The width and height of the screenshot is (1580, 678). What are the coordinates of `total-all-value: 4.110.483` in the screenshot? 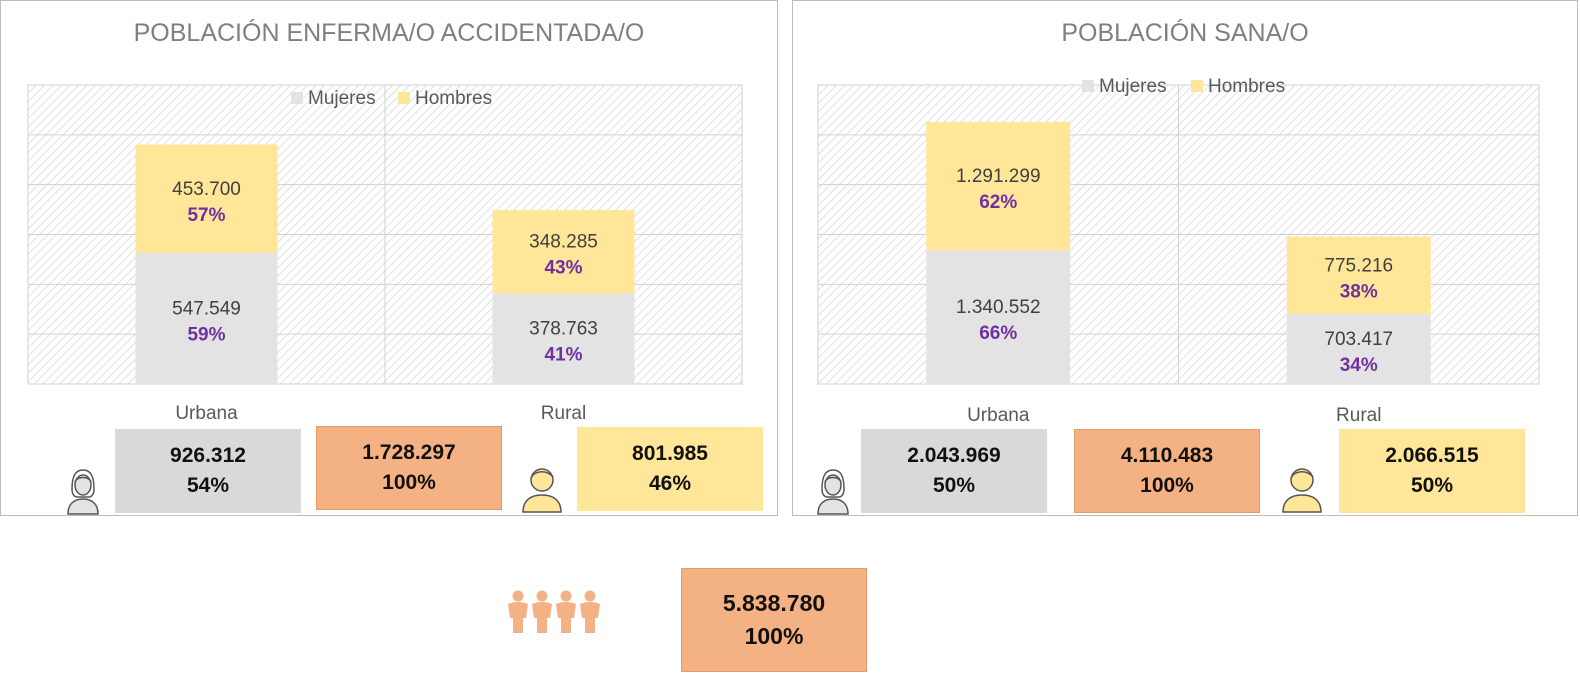 It's located at (1167, 455).